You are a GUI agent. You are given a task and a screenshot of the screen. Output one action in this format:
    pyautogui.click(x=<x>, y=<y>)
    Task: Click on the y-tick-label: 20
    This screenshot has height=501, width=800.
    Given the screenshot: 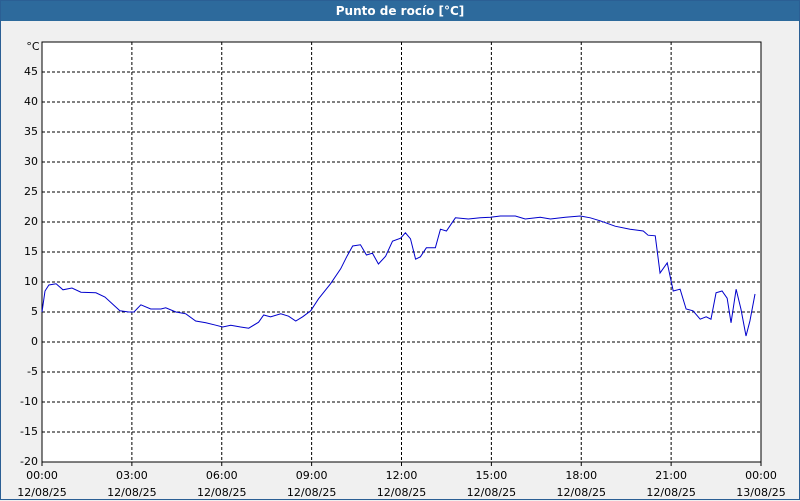 What is the action you would take?
    pyautogui.click(x=31, y=221)
    